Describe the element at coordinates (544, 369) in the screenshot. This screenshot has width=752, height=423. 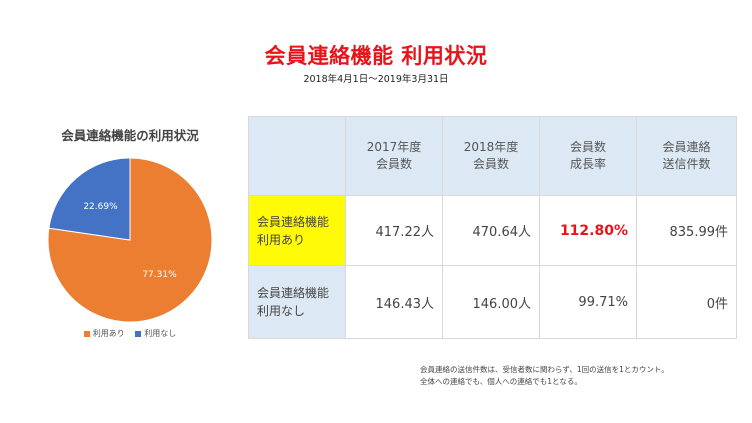
I see `footnote-line: 会員連絡の送信件数は、受信者数に関わらず、1回の送信を1とカウント。` at that location.